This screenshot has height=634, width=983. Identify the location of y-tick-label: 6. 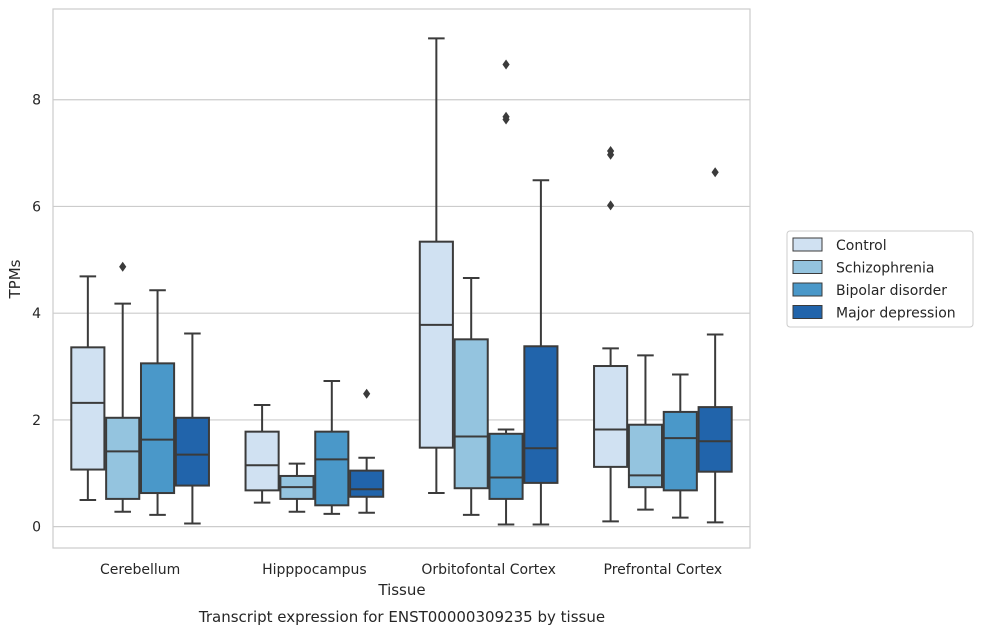
(36, 207).